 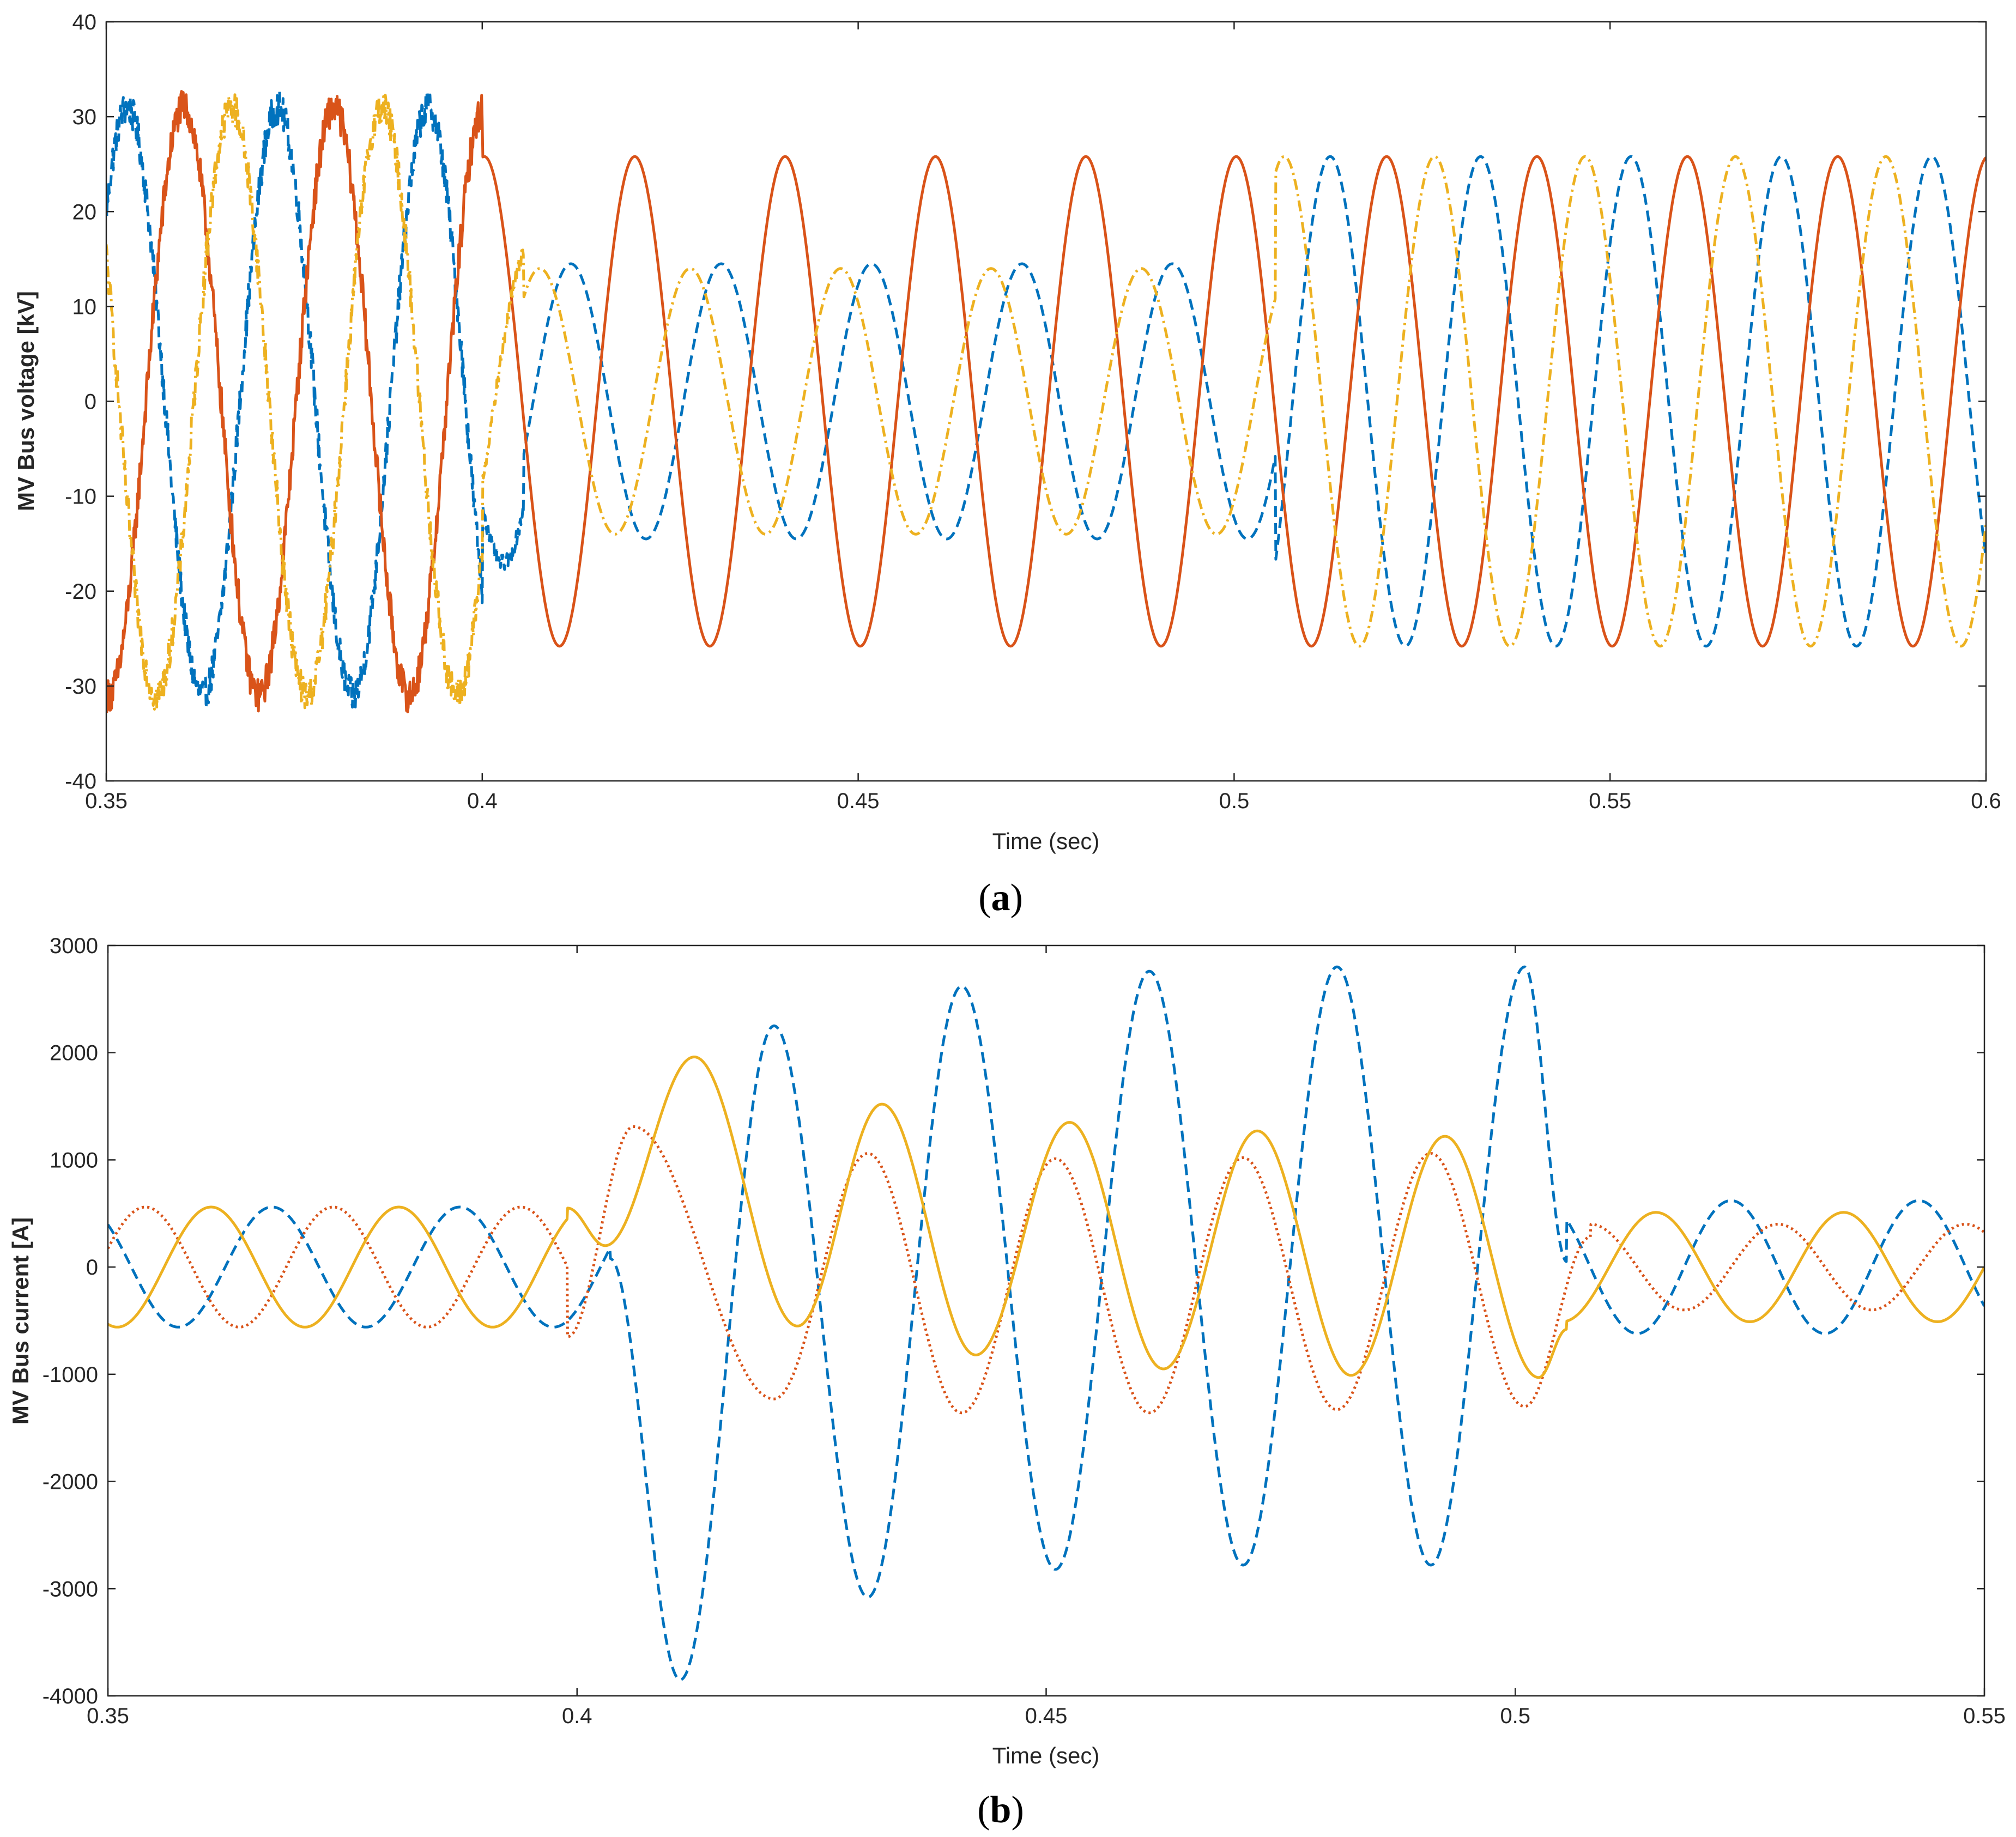 I want to click on panel-a-ylabel: MV Bus voltage [kV], so click(x=26, y=401).